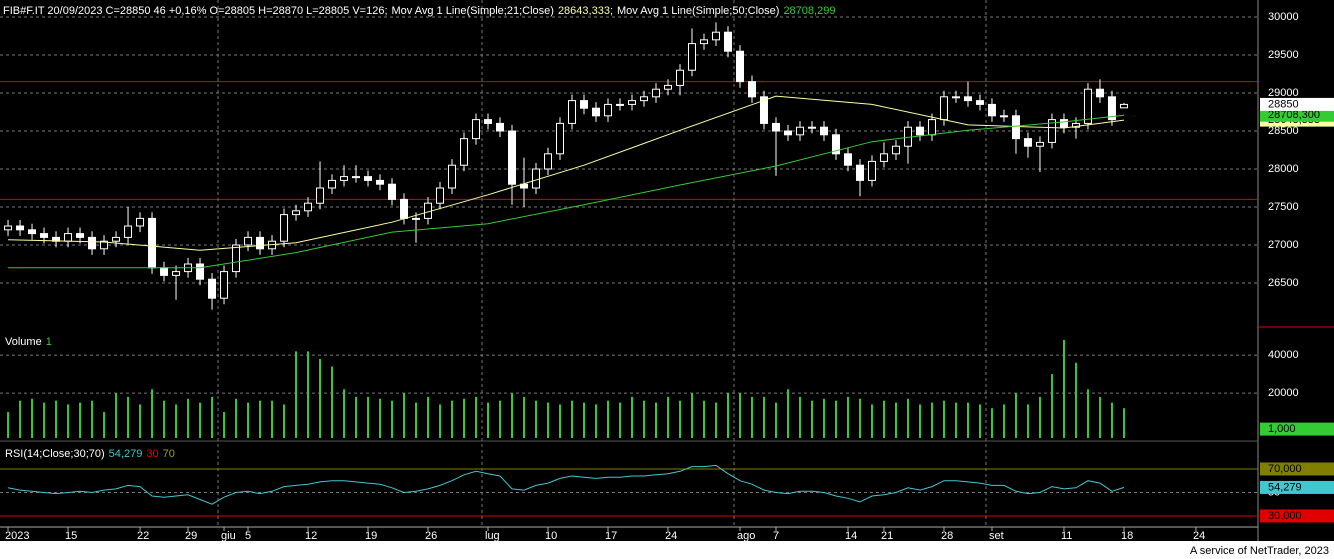  I want to click on x-tick-label: 28, so click(947, 536).